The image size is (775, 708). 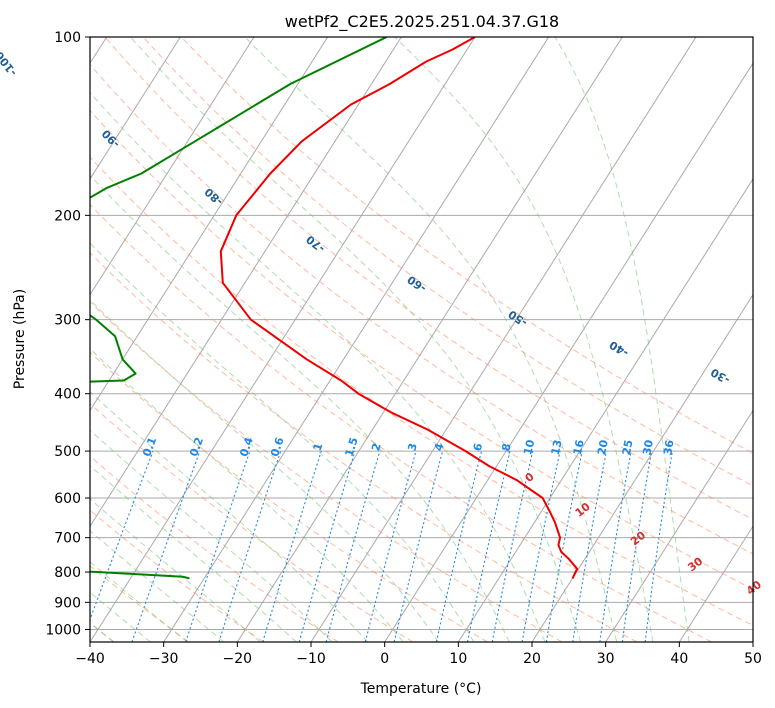 What do you see at coordinates (63, 630) in the screenshot?
I see `y-tick-label: 1000` at bounding box center [63, 630].